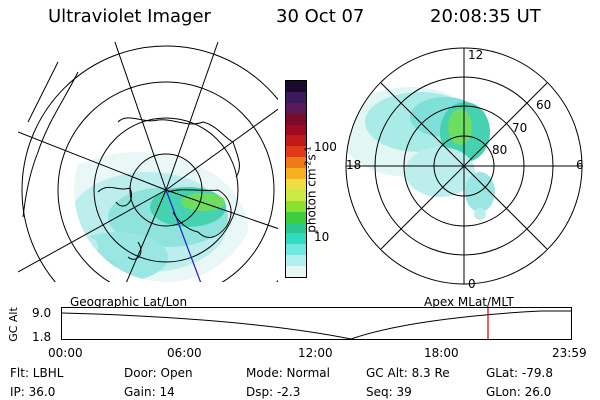 The width and height of the screenshot is (600, 400). I want to click on time-tick-00: 00:00, so click(65, 353).